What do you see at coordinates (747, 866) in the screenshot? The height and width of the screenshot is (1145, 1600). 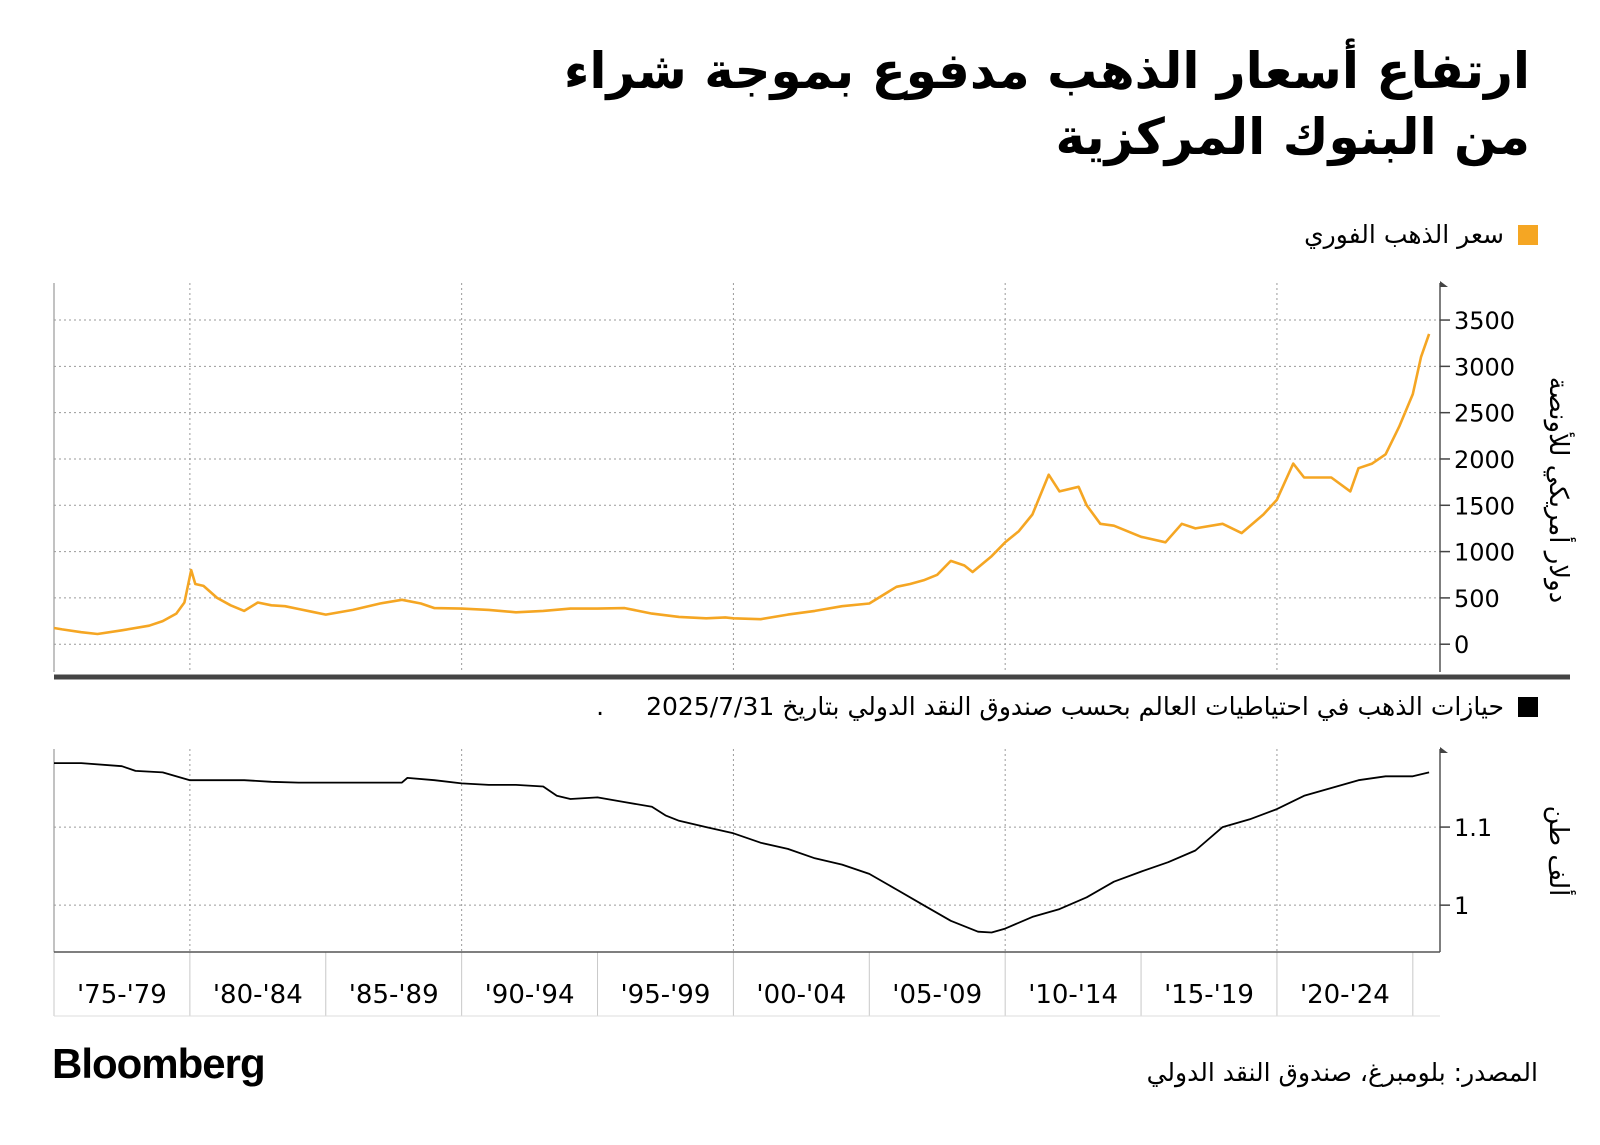 I see `reserves-grid` at bounding box center [747, 866].